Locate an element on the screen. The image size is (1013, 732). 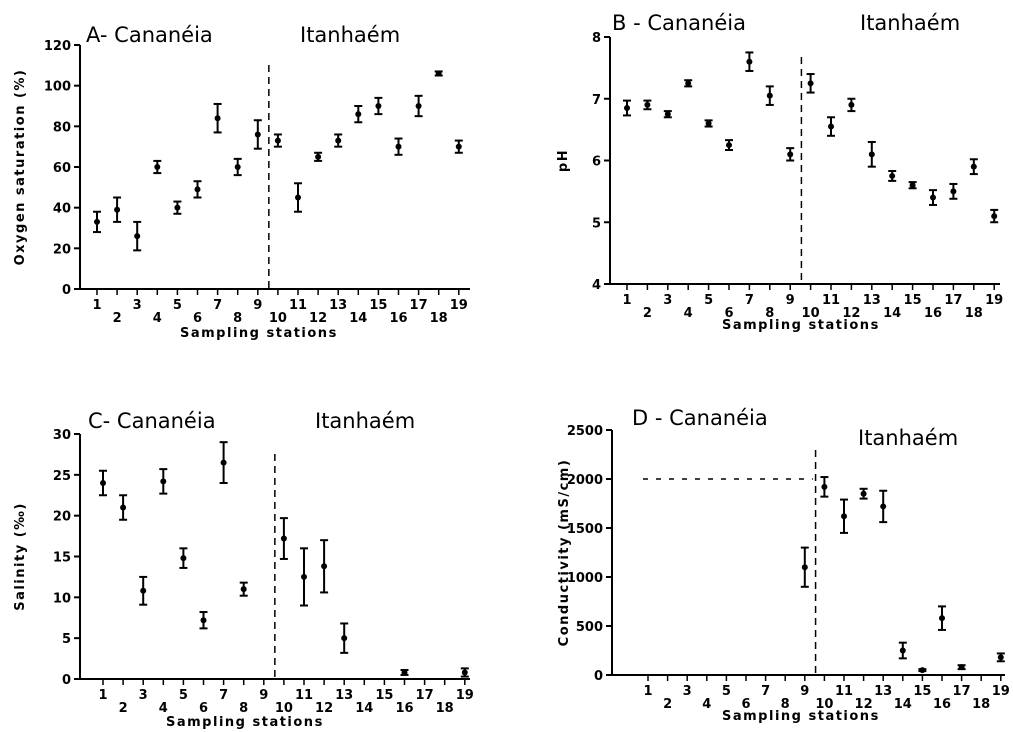
x-tick-label: 13 is located at coordinates (338, 305).